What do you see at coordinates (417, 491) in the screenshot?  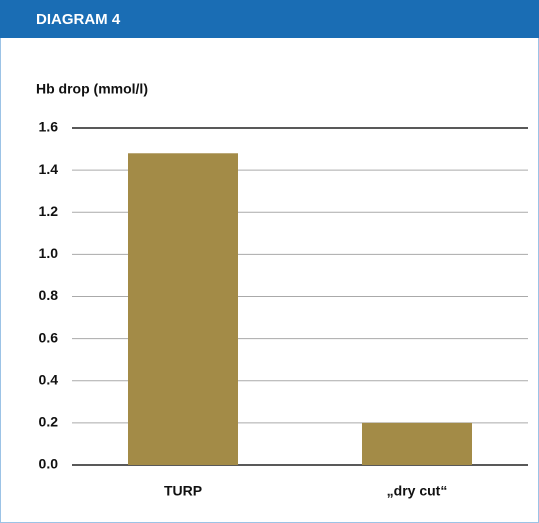 I see `x-tick-label: „dry cut“` at bounding box center [417, 491].